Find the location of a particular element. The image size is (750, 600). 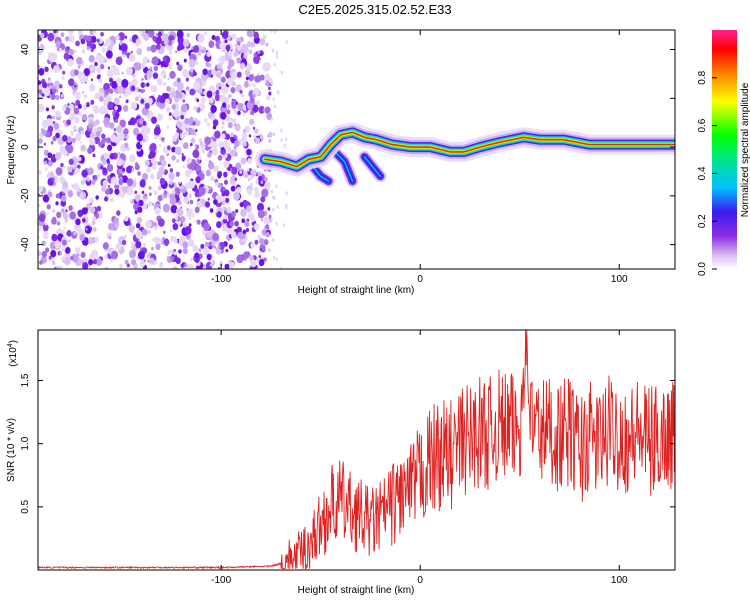

colorbar-tick-label: 0.4 is located at coordinates (702, 173).